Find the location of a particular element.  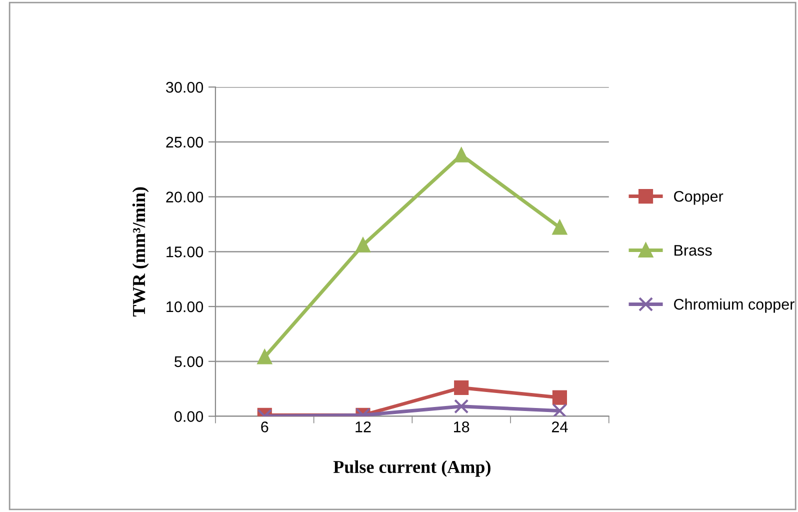

x-tick-label: 24 is located at coordinates (560, 427).